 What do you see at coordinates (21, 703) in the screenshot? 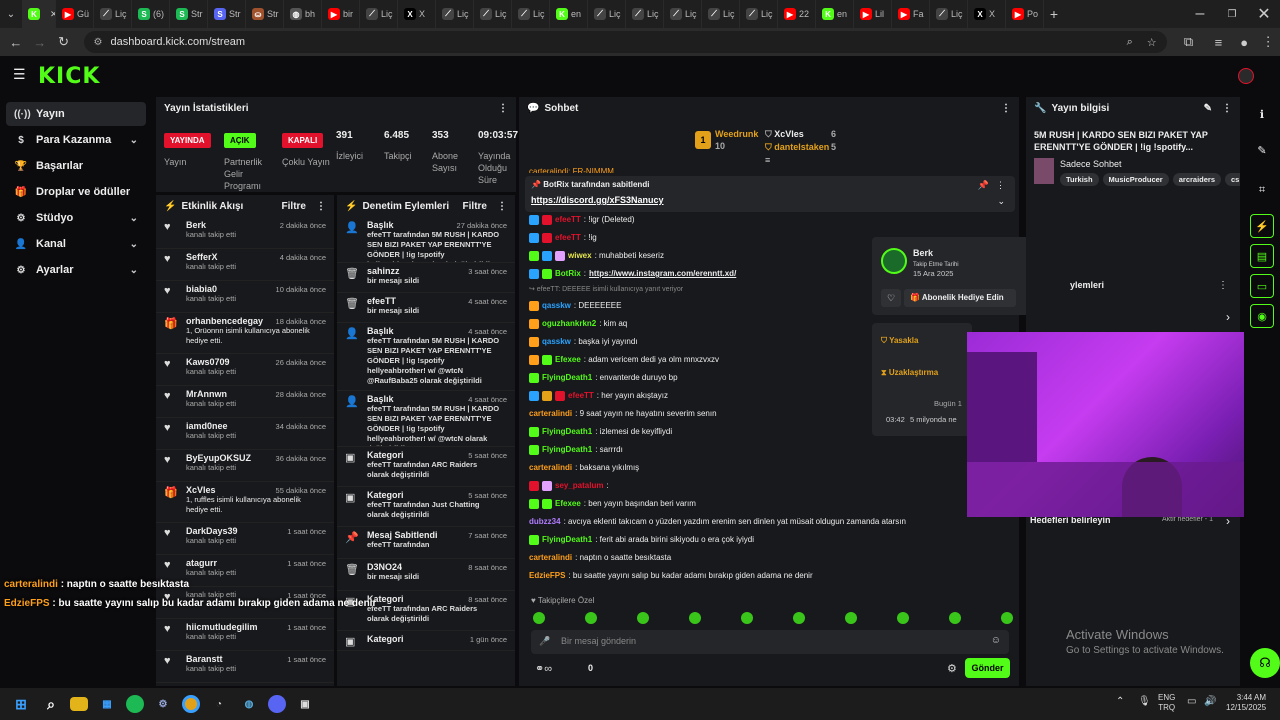
I see `windows-start-icon: ⊞` at bounding box center [21, 703].